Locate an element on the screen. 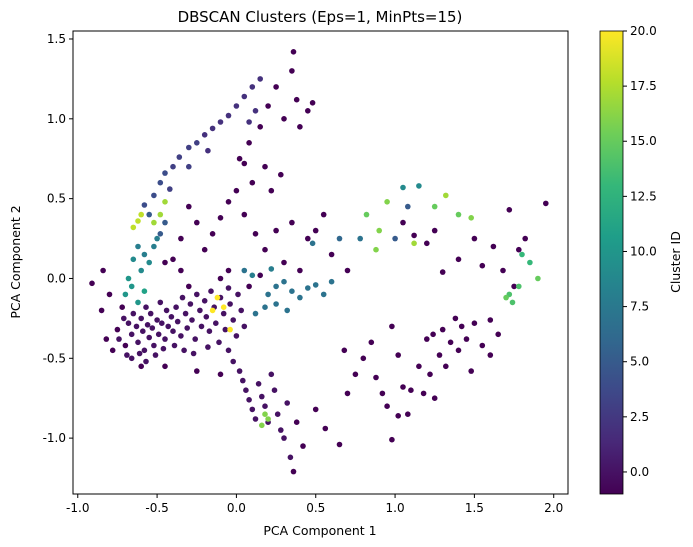 This screenshot has height=547, width=693. y-axis: -1.0 -0.5 0.0 0.5 1.0 1.5 is located at coordinates (58, 238).